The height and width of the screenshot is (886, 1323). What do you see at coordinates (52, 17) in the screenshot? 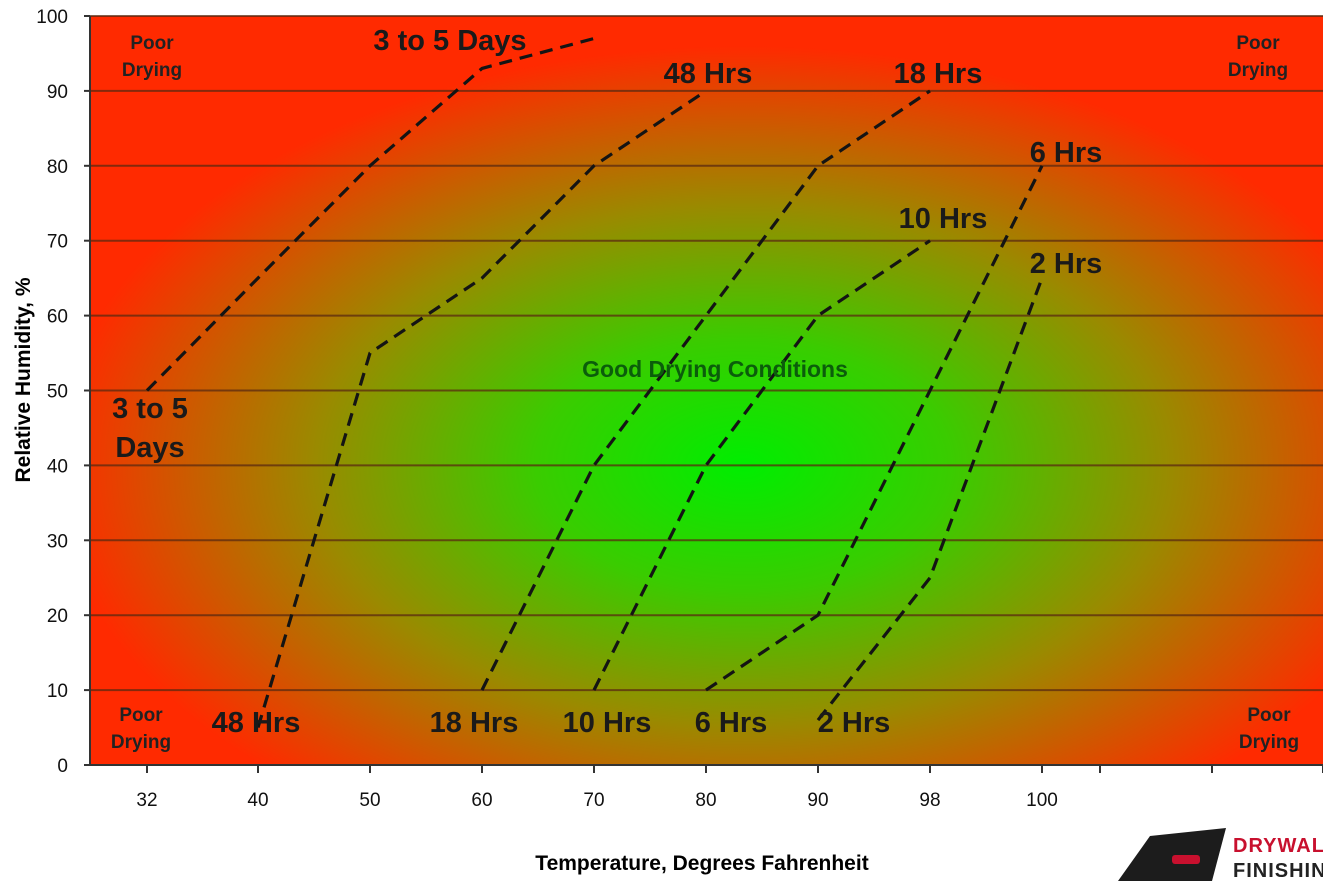
I see `y-tick-label: 100` at bounding box center [52, 17].